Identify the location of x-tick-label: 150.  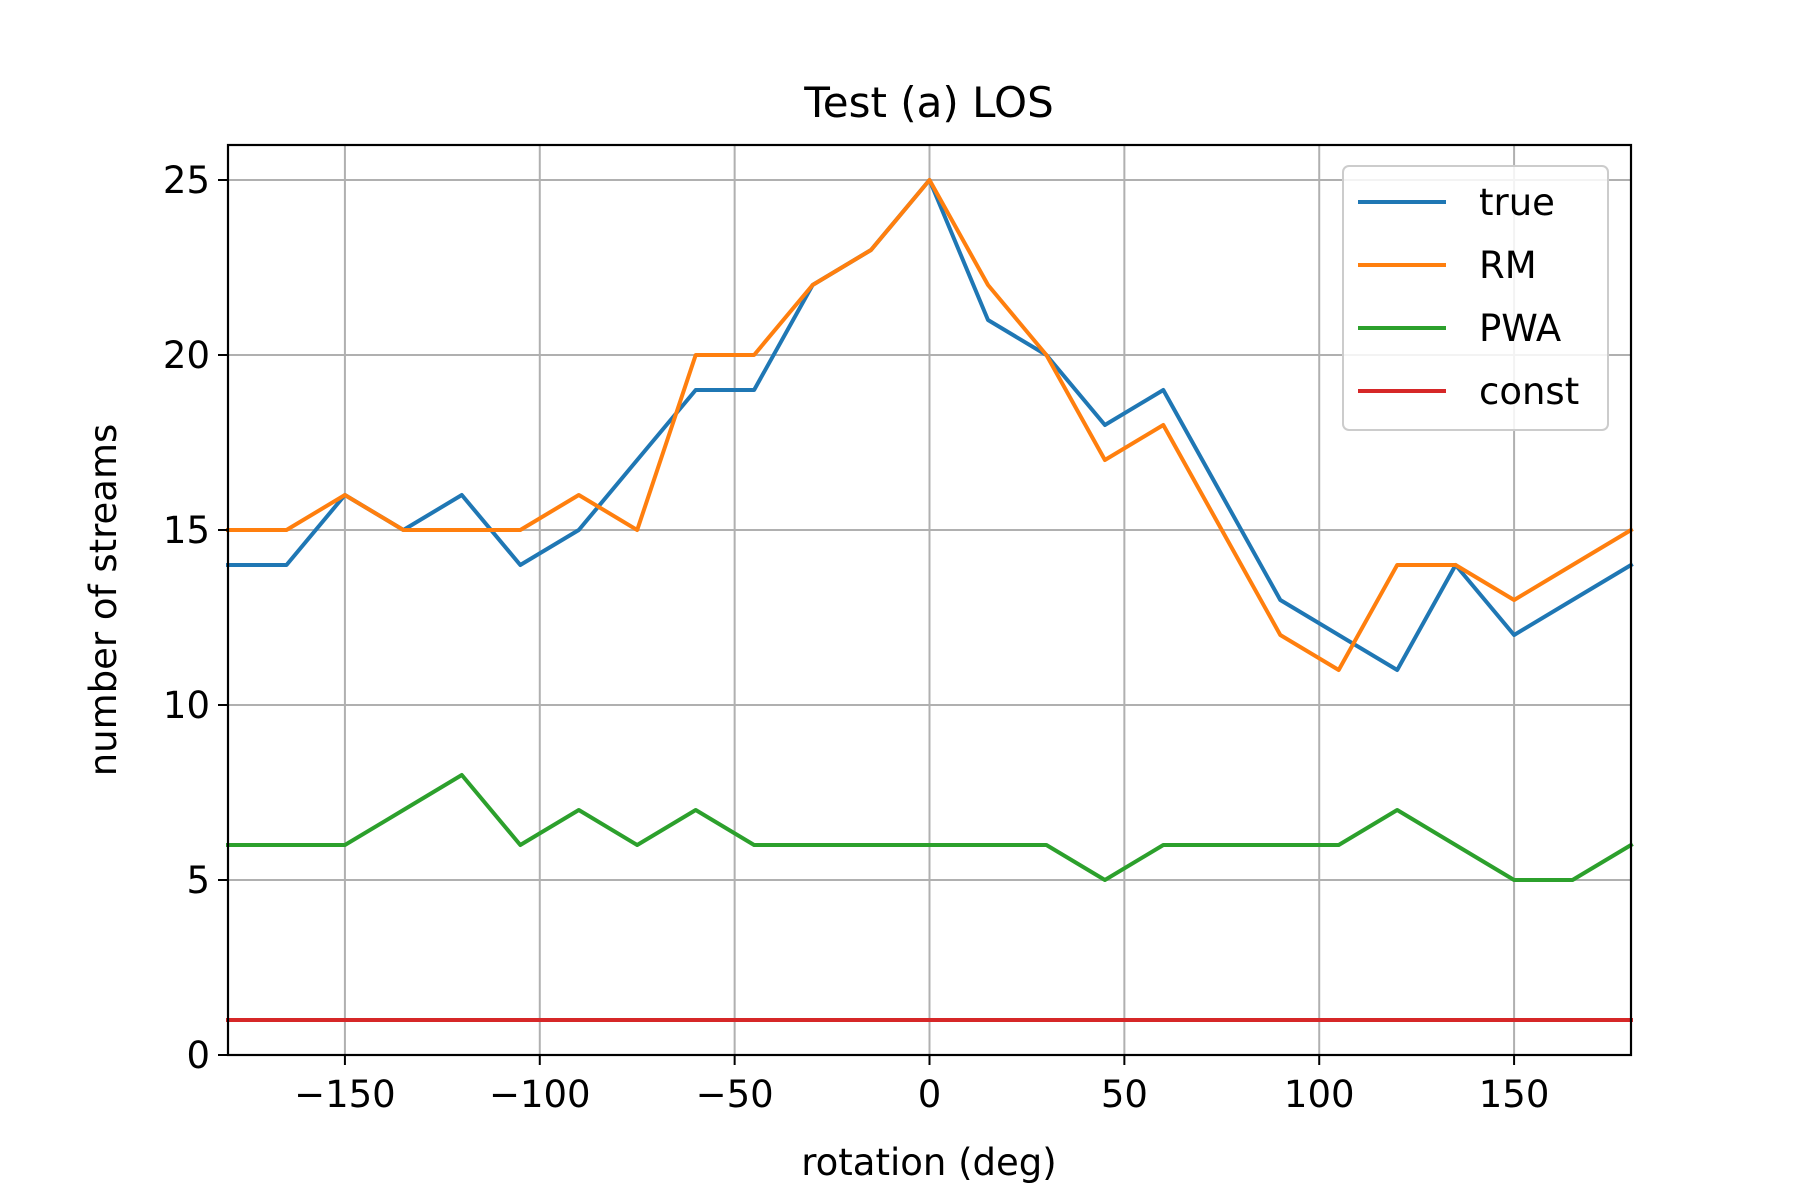
(1514, 1094).